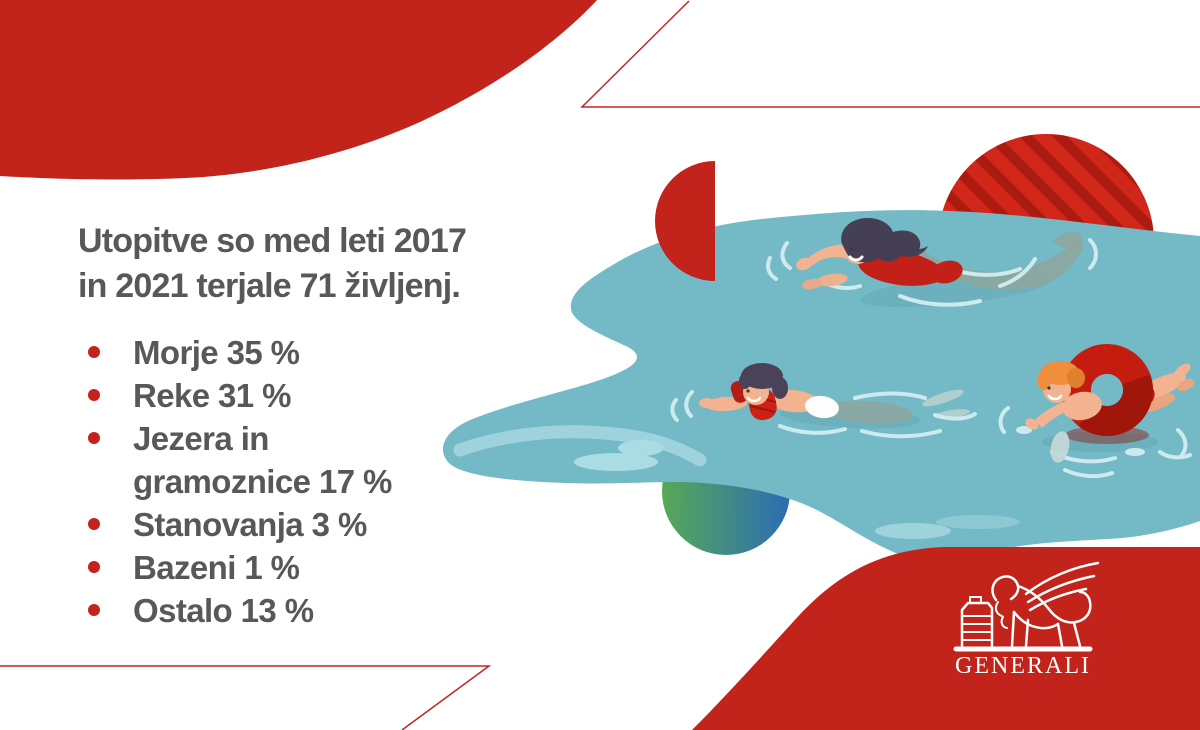 The width and height of the screenshot is (1200, 730). I want to click on list-item: Jezera in gramoznice 17 %, so click(256, 460).